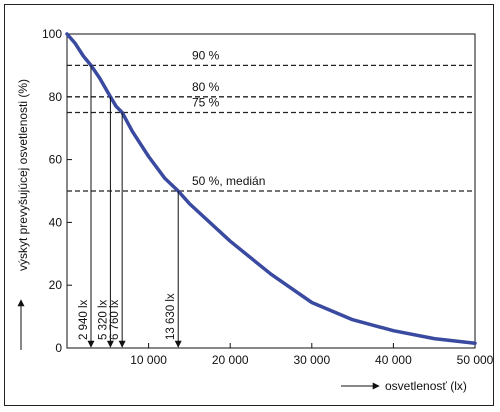 This screenshot has height=412, width=500. What do you see at coordinates (393, 360) in the screenshot?
I see `x-tick-label: 40 000` at bounding box center [393, 360].